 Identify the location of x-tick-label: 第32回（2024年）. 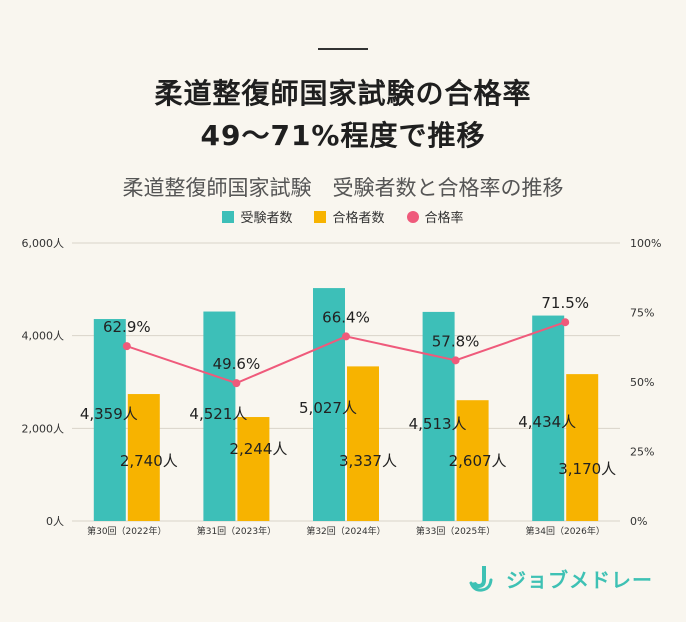
(345, 531).